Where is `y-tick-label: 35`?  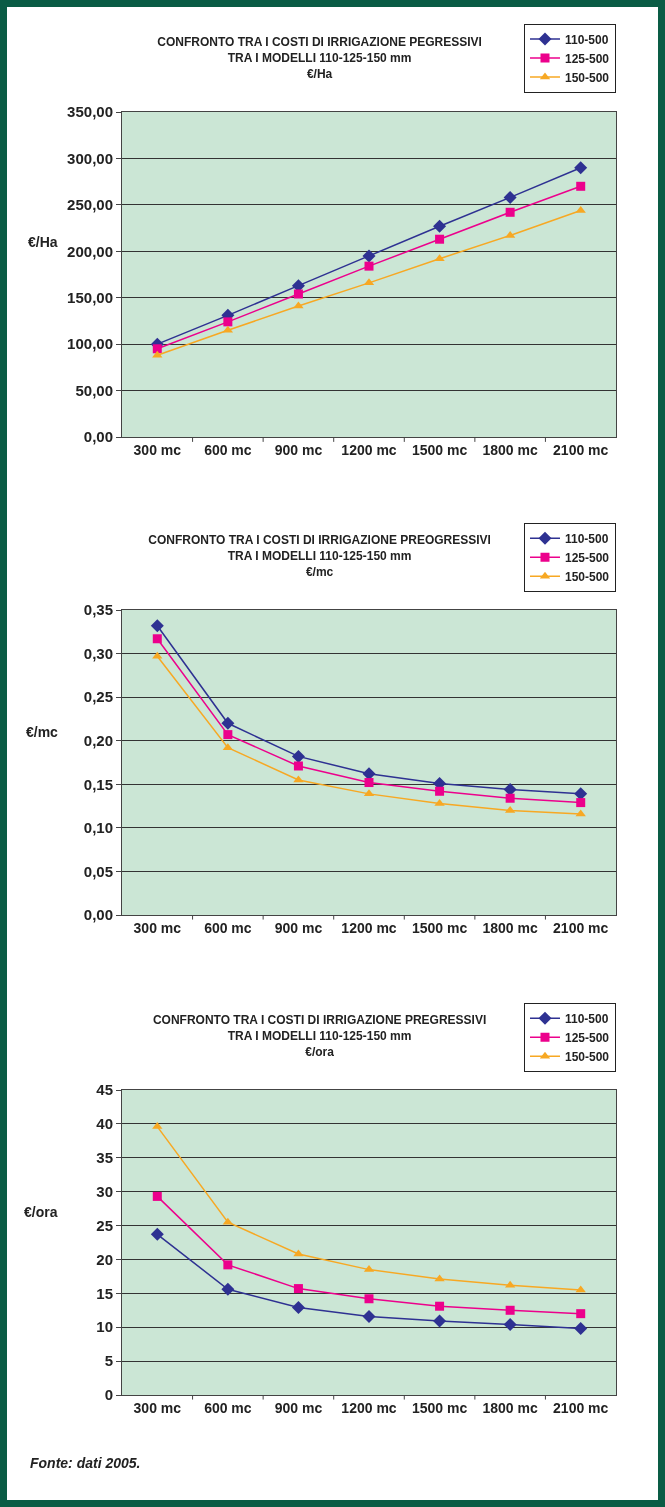
y-tick-label: 35 is located at coordinates (104, 1158).